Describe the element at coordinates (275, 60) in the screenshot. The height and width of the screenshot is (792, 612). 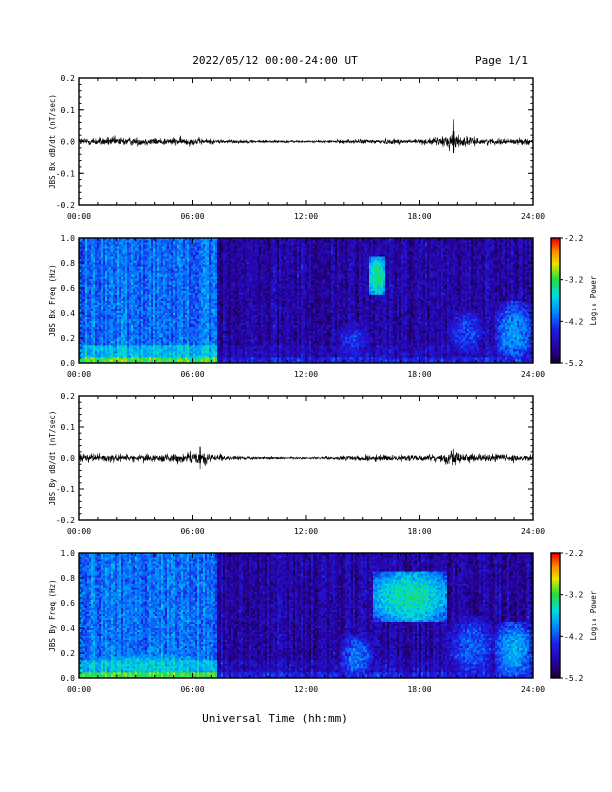
I see `plot-title: 2022/05/12 00:00-24:00 UT` at that location.